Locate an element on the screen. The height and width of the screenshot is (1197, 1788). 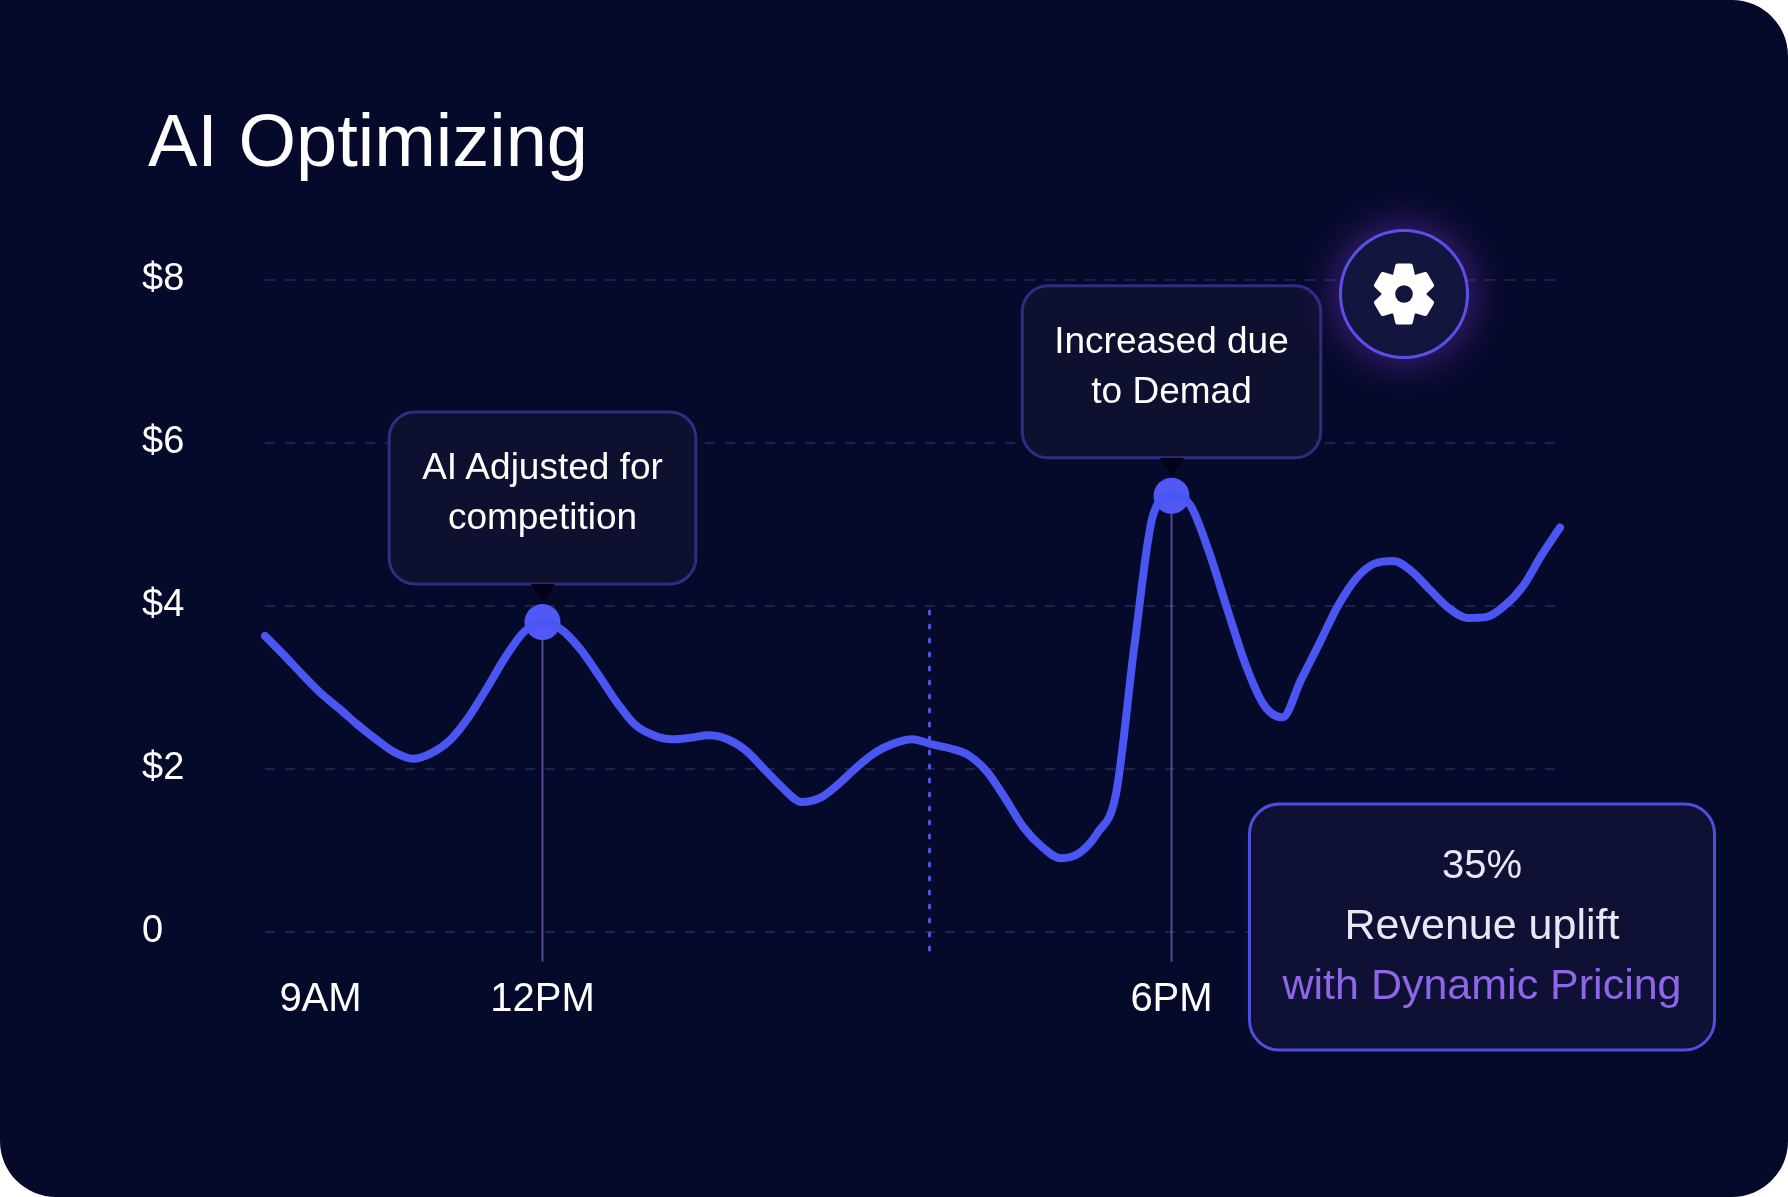
x-tick-label: 9AM is located at coordinates (320, 996).